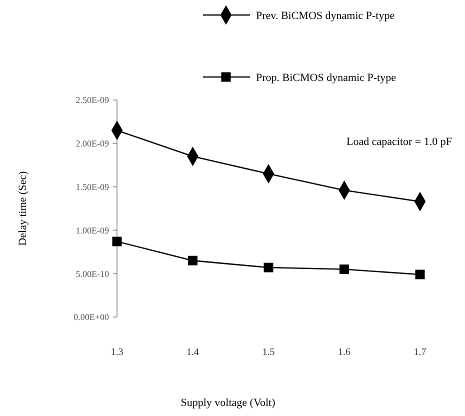 Image resolution: width=465 pixels, height=416 pixels. I want to click on x-tick-label: 1.4, so click(192, 352).